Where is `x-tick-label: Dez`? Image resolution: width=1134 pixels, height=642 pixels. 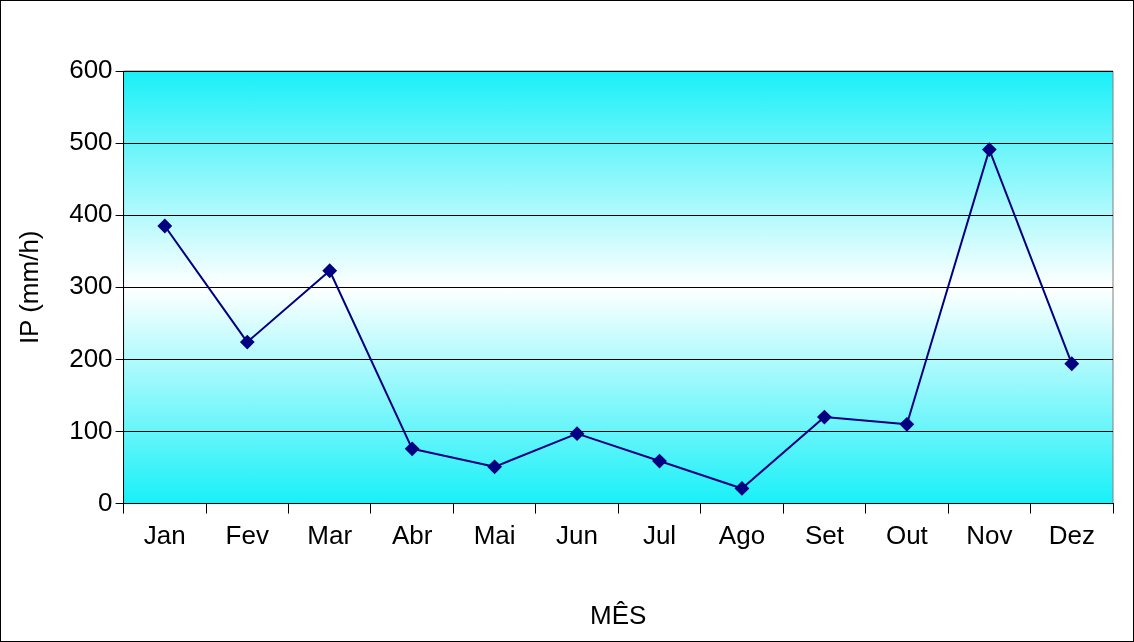 x-tick-label: Dez is located at coordinates (1071, 535).